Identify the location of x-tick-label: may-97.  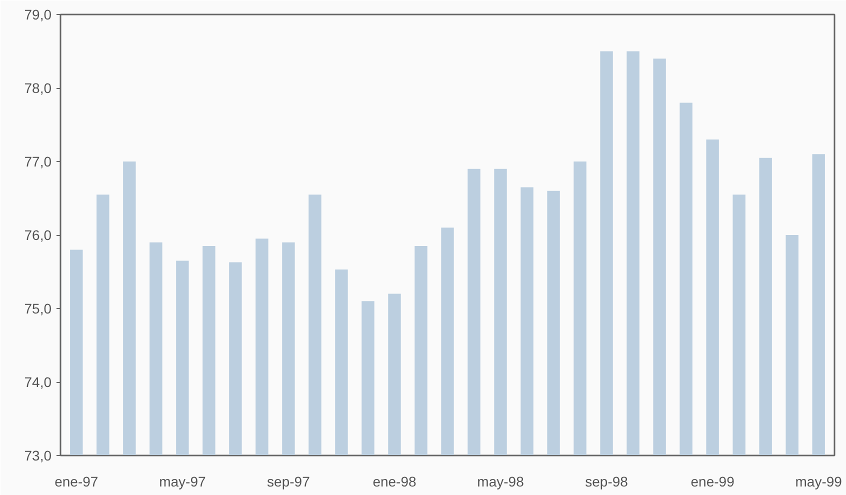
(182, 482).